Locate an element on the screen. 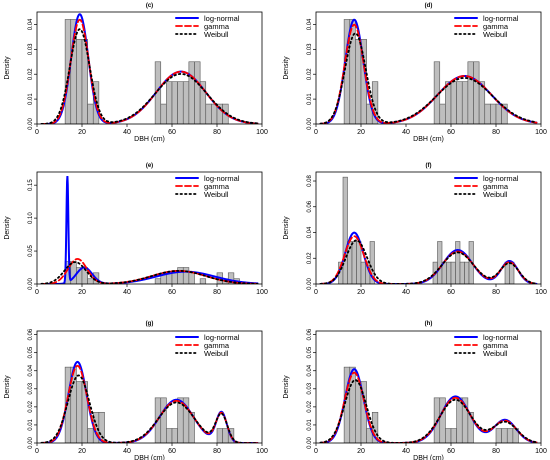  panel-title: (c) is located at coordinates (149, 6).